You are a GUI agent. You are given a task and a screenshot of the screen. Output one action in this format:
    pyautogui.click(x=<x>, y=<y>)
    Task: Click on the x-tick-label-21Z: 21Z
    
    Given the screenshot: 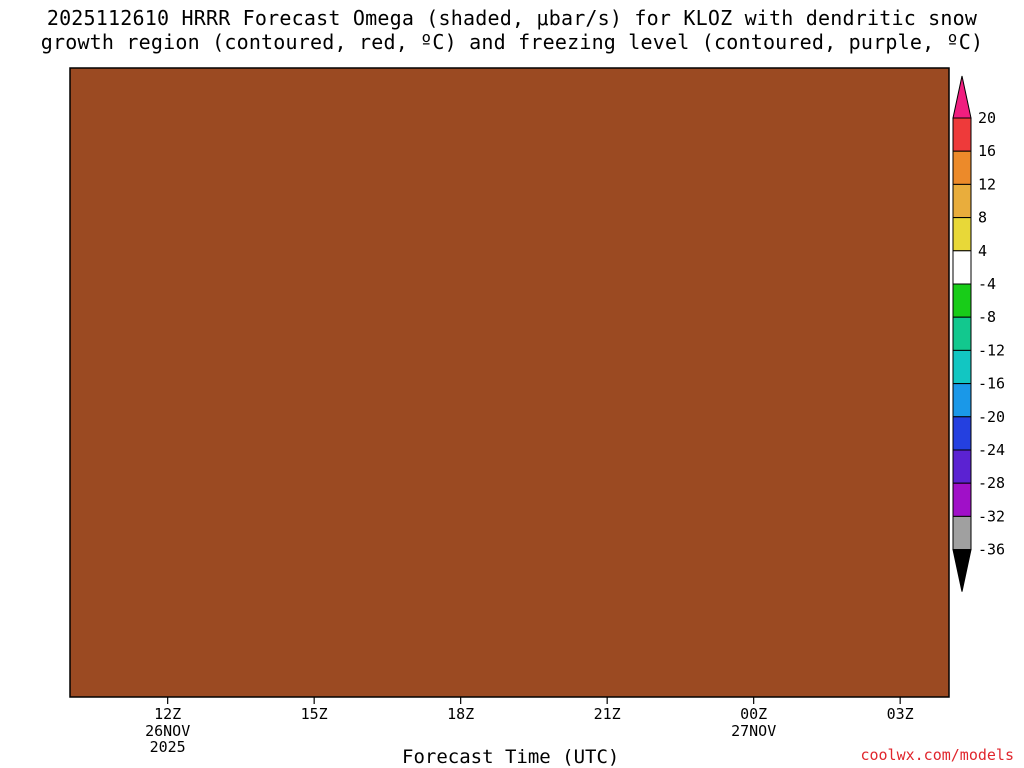 What is the action you would take?
    pyautogui.click(x=607, y=714)
    